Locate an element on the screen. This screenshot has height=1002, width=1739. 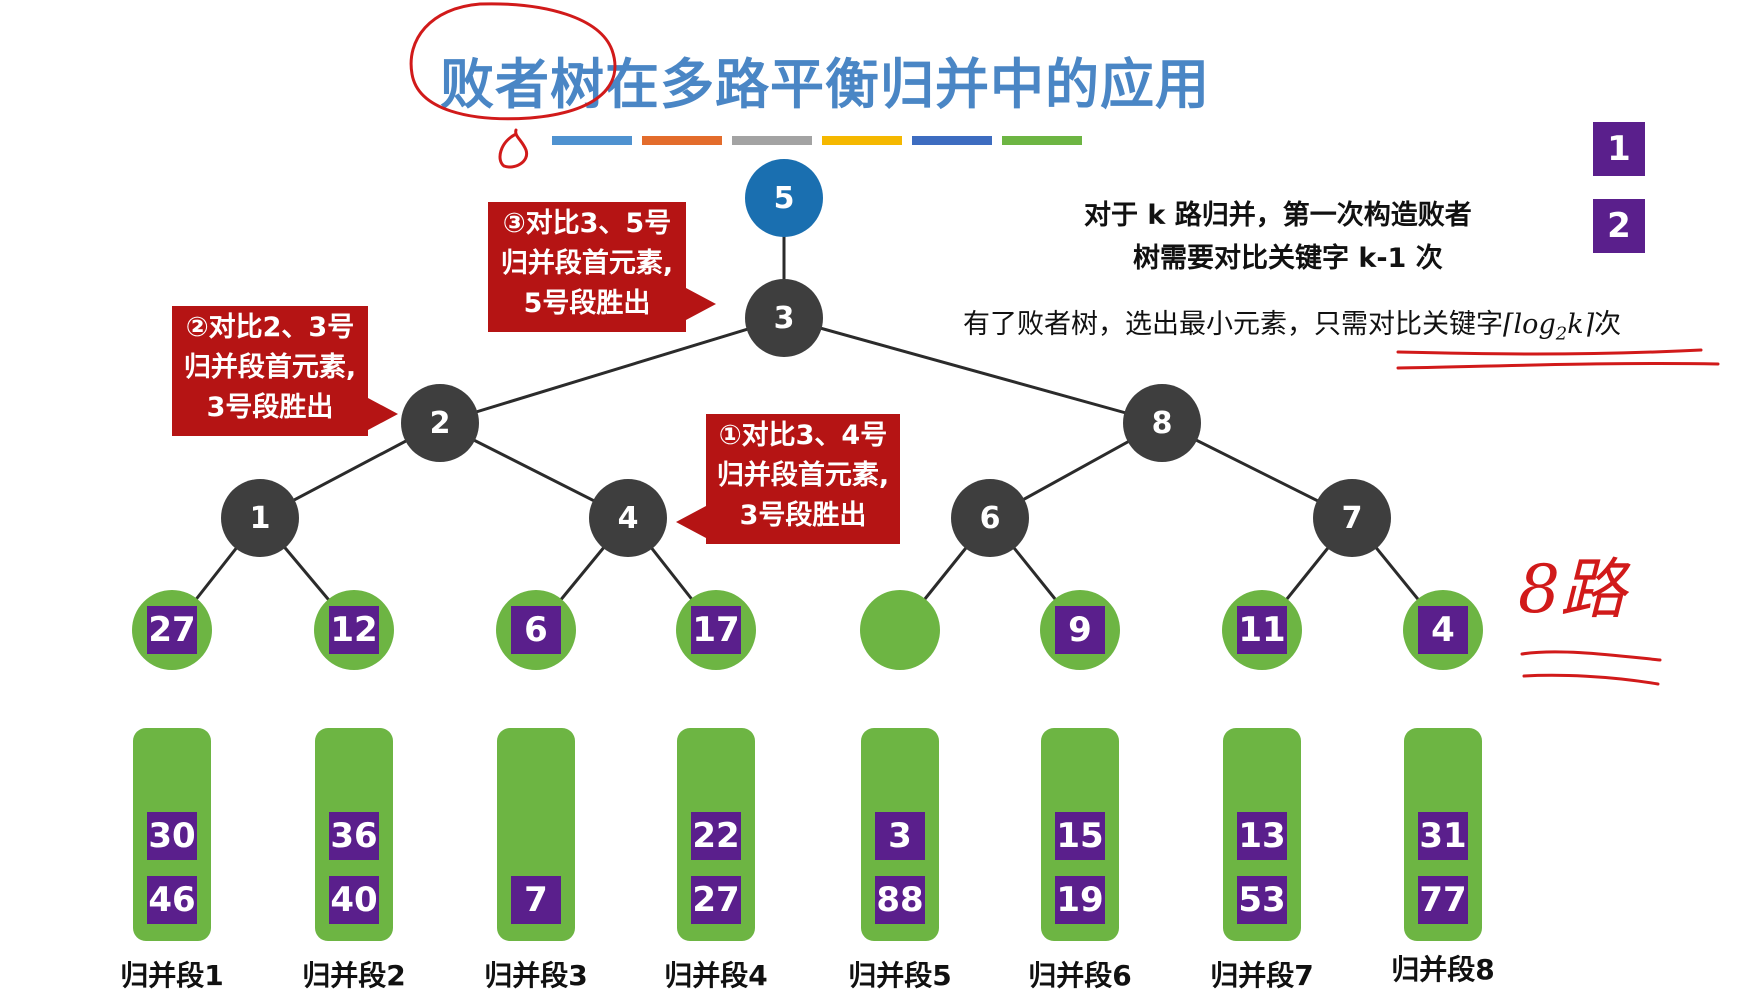
segment-key: 7 is located at coordinates (536, 900).